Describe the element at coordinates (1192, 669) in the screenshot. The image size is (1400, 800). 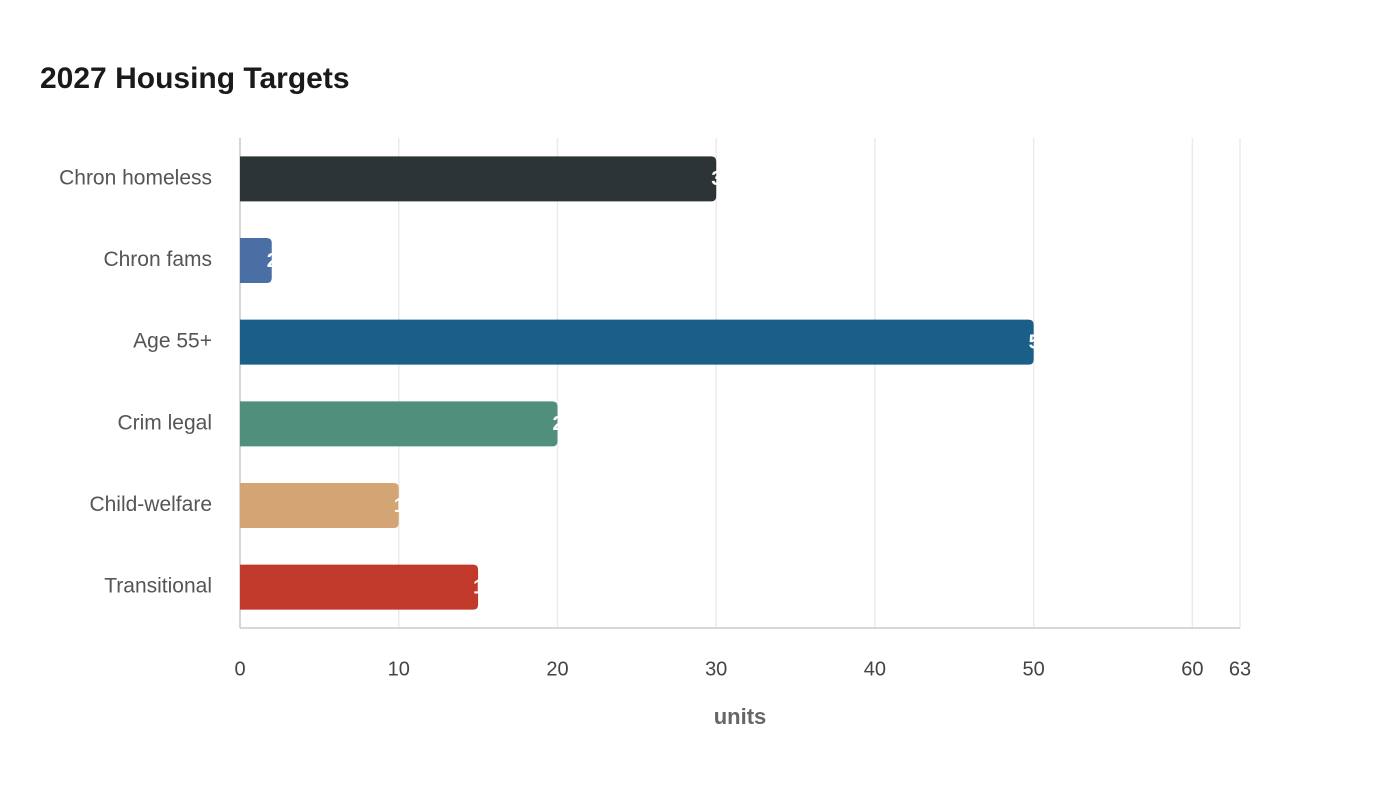
I see `x-tick-label: 60` at that location.